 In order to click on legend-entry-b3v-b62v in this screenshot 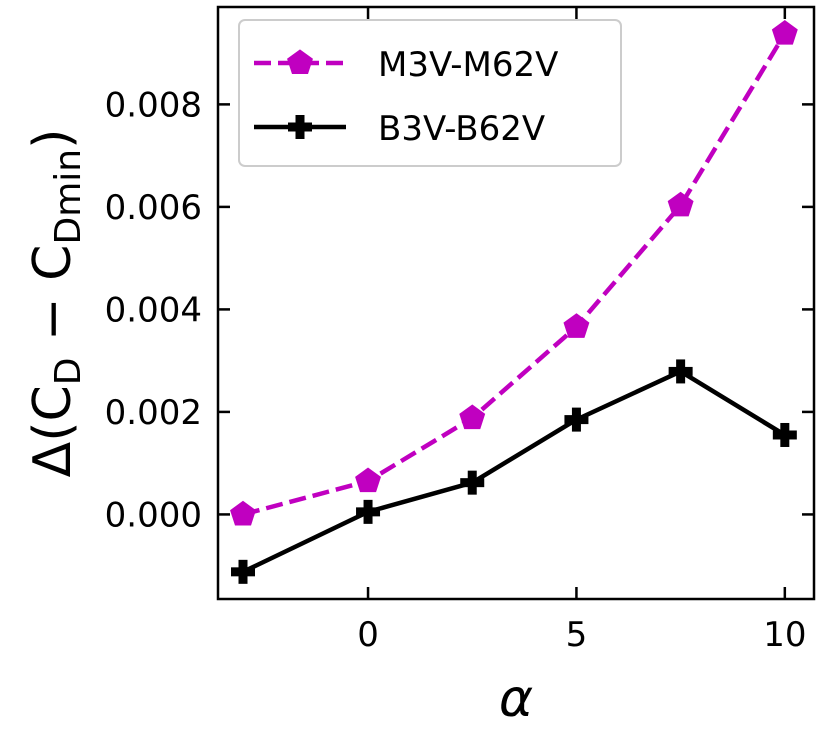, I will do `click(300, 127)`.